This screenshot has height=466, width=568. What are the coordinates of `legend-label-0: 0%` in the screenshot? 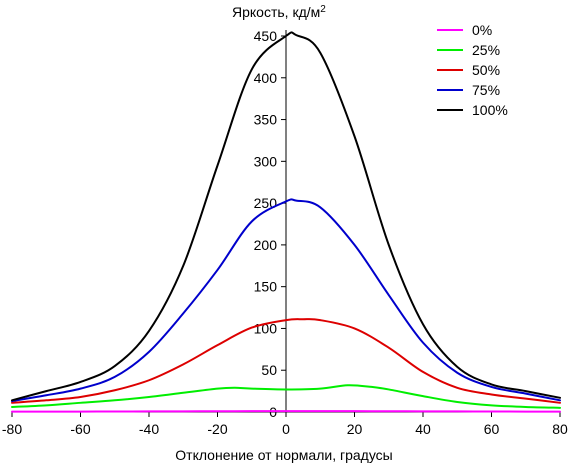 It's located at (482, 30).